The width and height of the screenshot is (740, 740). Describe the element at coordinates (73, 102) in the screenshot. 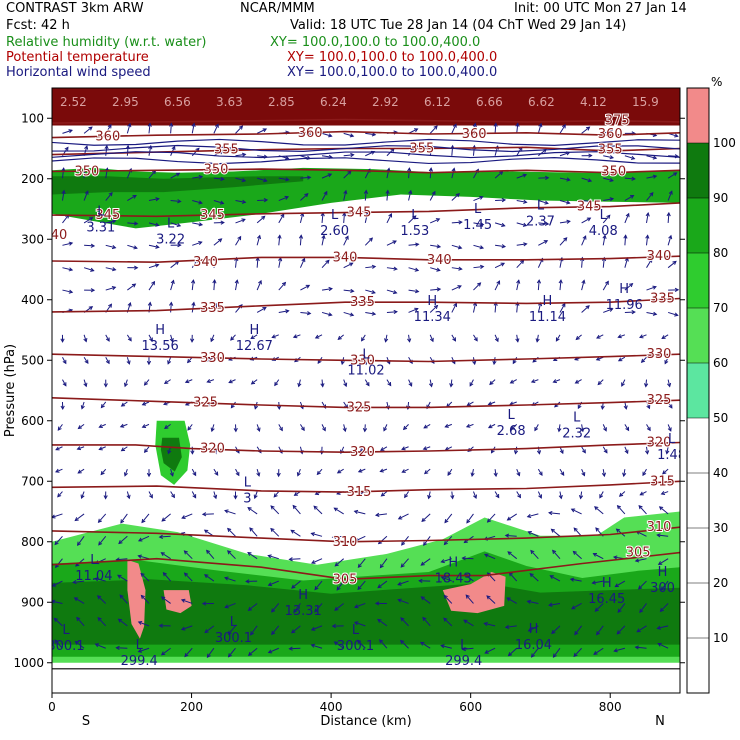

I see `upper-band-value: 2.52` at that location.